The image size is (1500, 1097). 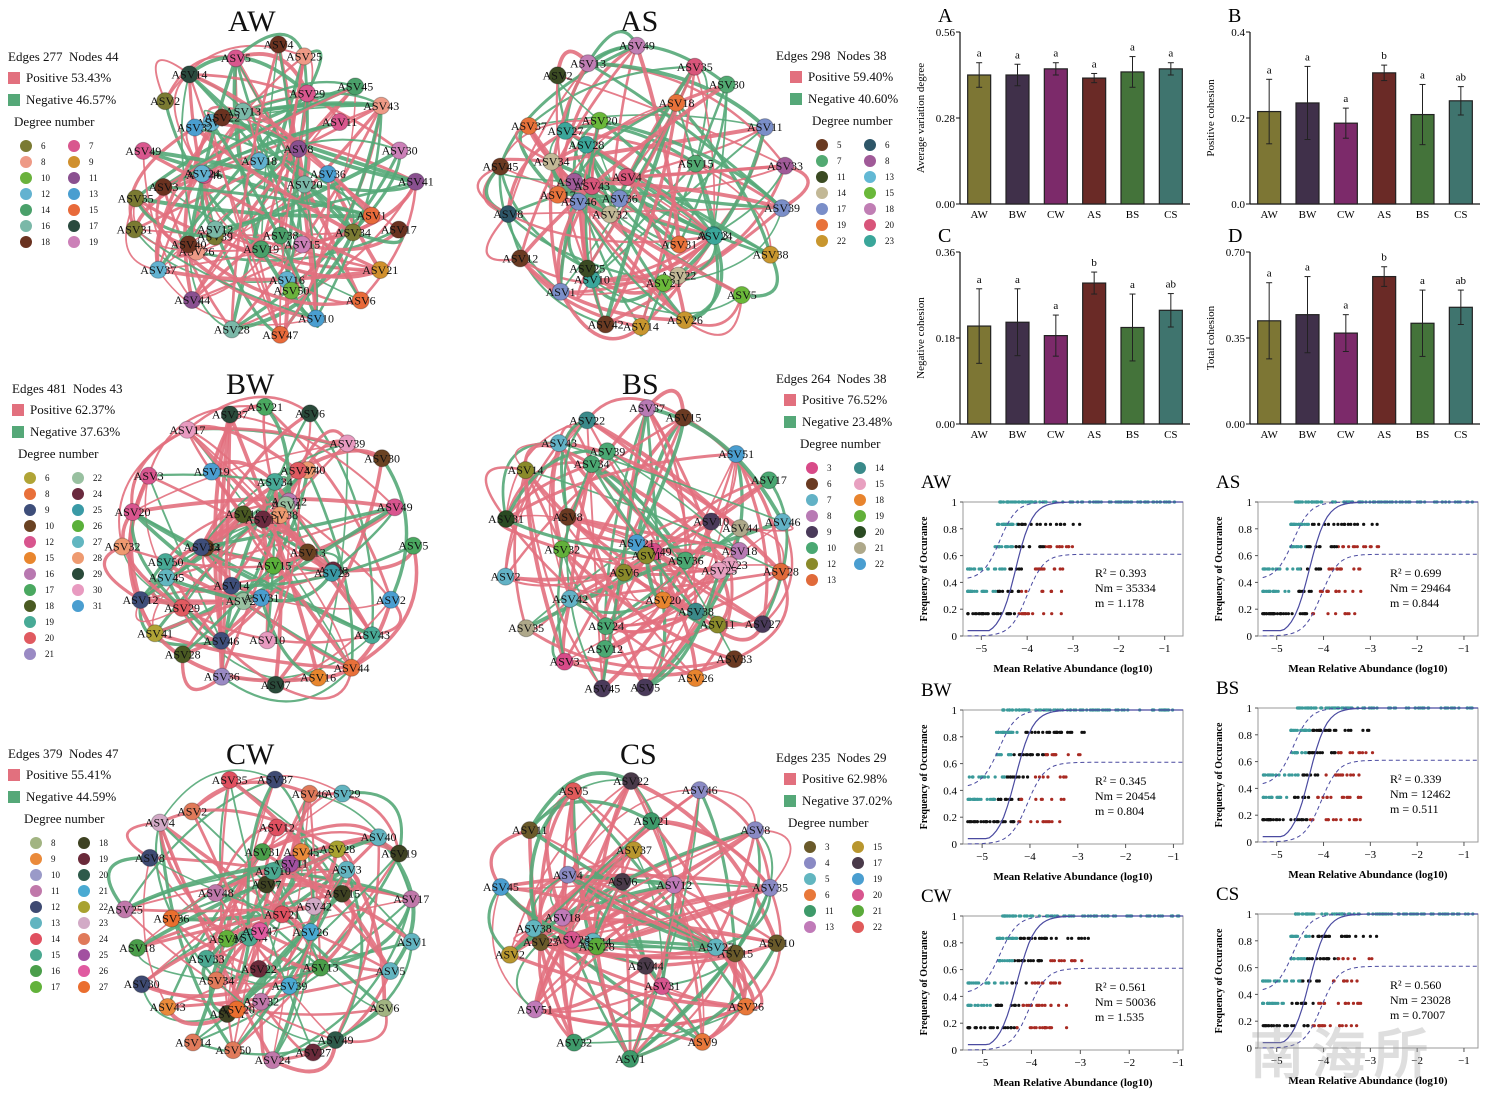 I want to click on x-tick-label: −1, so click(x=1174, y=857).